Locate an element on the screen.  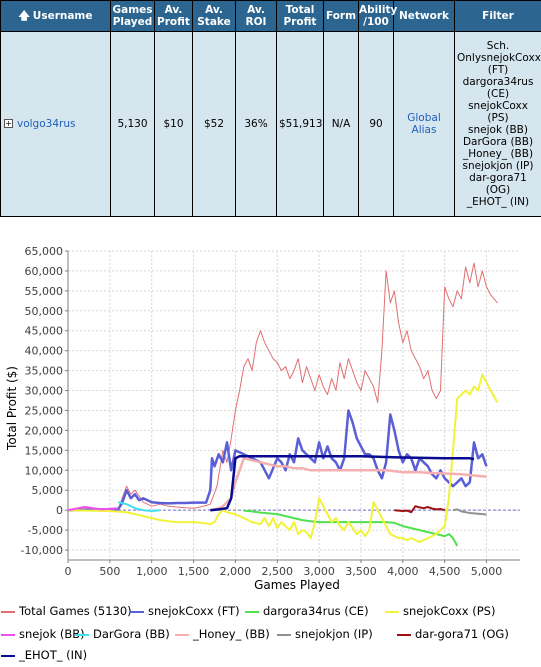
header-text: Games is located at coordinates (132, 10).